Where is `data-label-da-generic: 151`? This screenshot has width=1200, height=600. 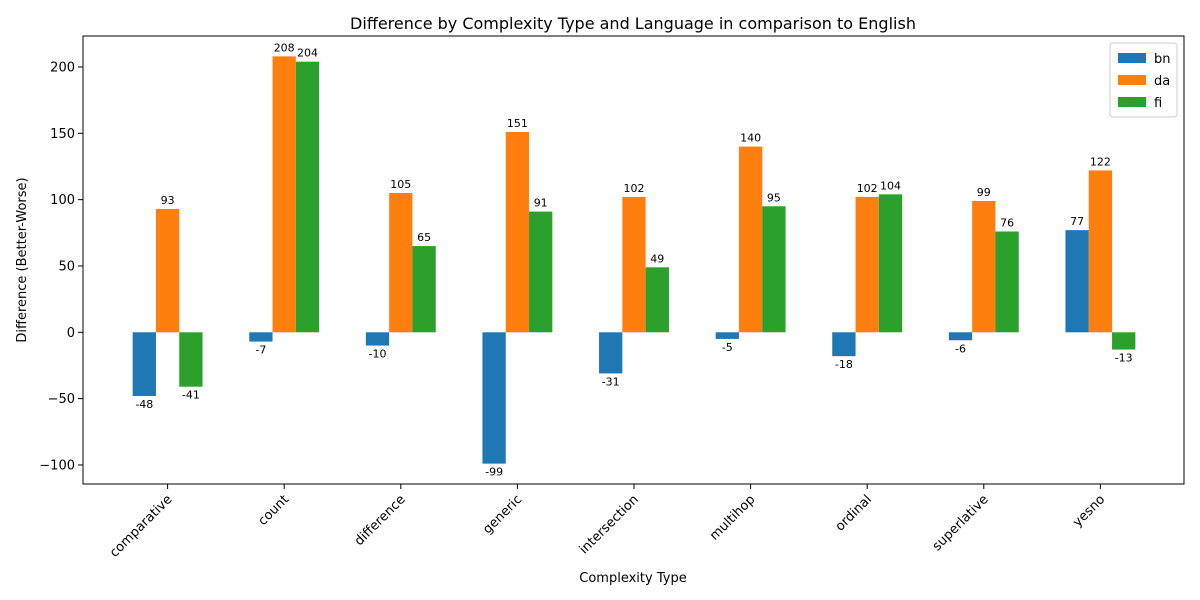 data-label-da-generic: 151 is located at coordinates (517, 123).